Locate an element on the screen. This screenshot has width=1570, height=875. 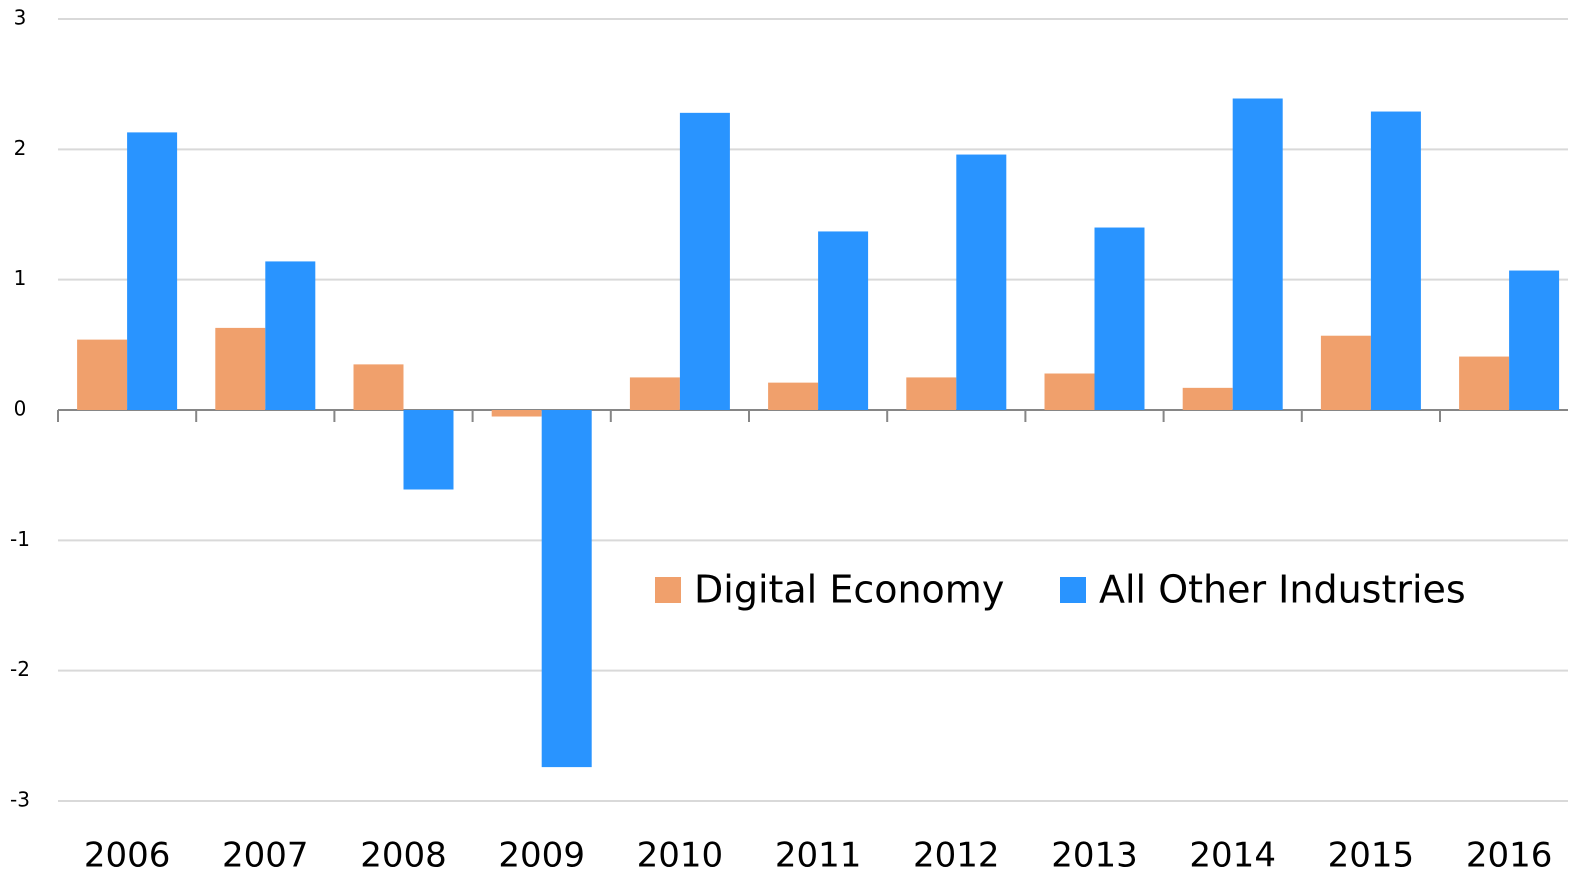
x-tick-label: 2006 is located at coordinates (127, 855).